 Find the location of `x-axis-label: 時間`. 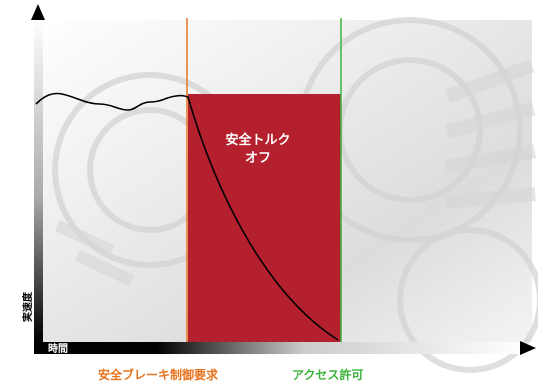

x-axis-label: 時間 is located at coordinates (58, 348).